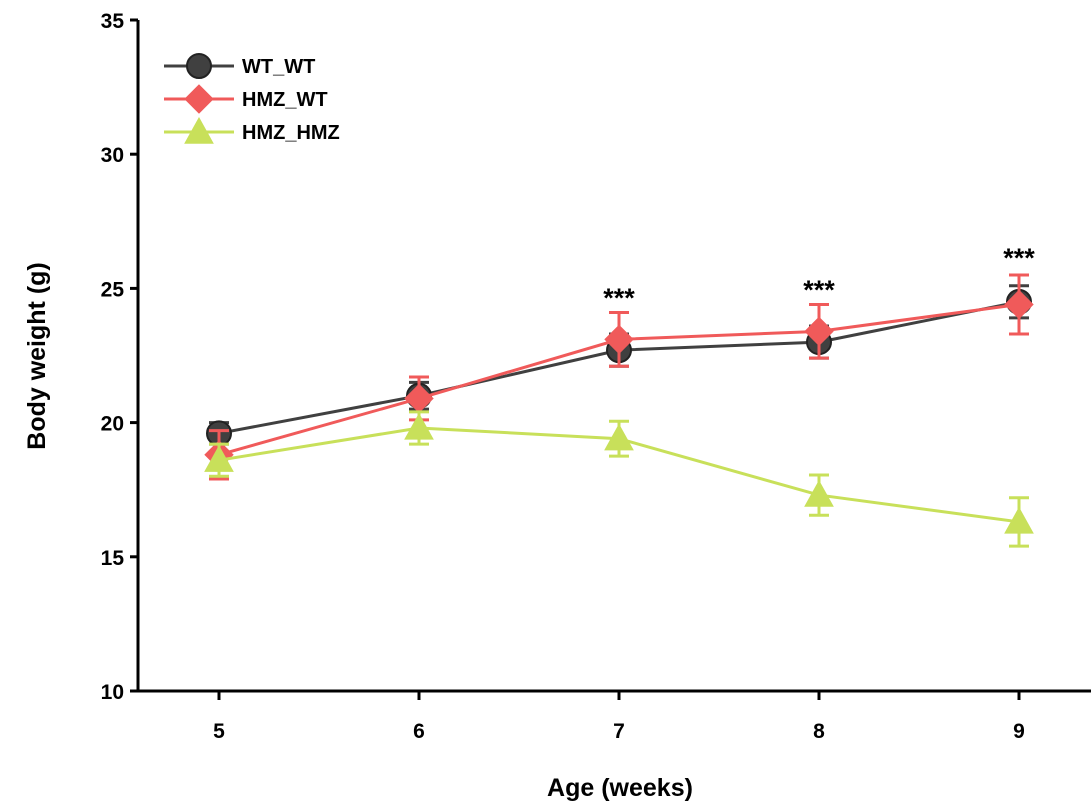 This screenshot has height=808, width=1091. Describe the element at coordinates (113, 558) in the screenshot. I see `y-tick-label: 15` at that location.